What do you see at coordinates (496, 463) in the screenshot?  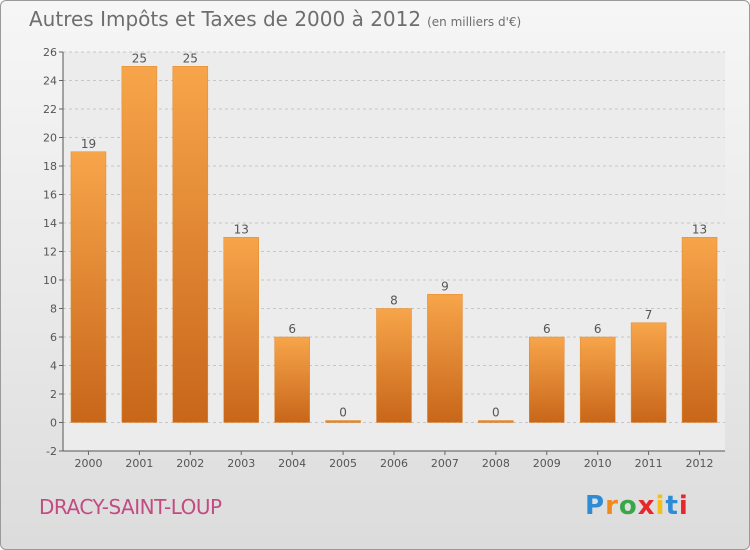 I see `x-tick-label: 2008` at bounding box center [496, 463].